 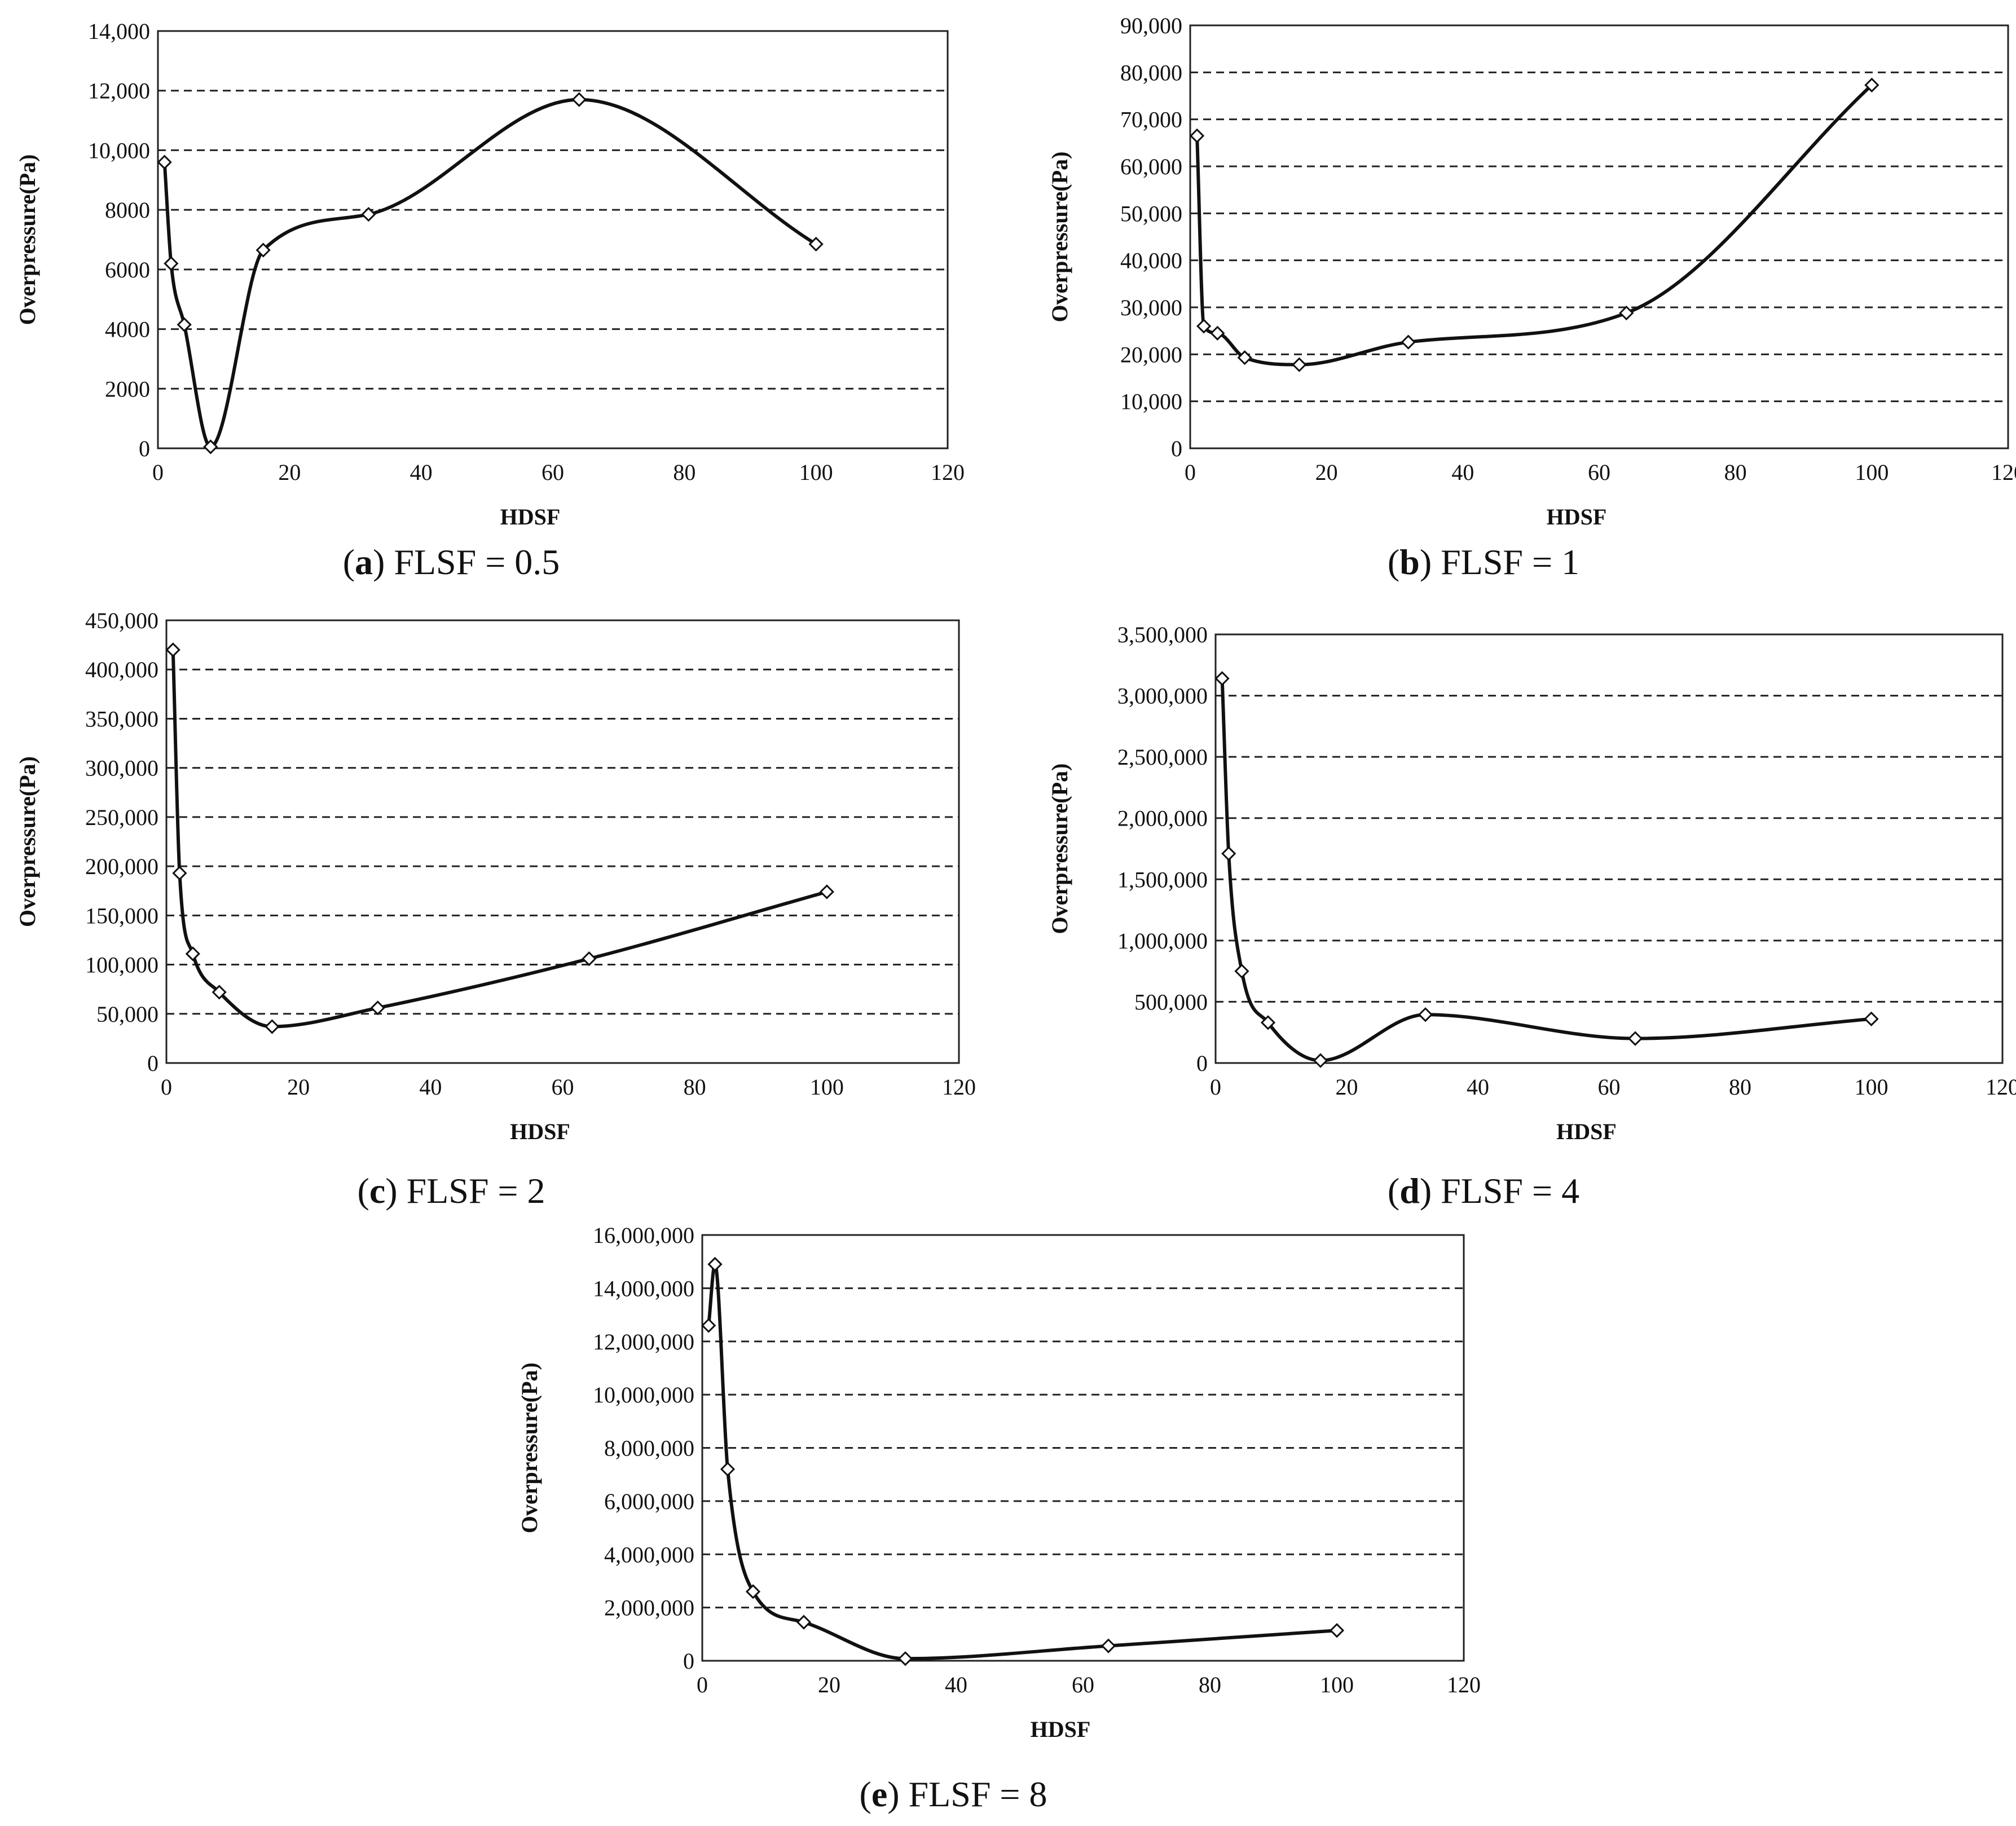 What do you see at coordinates (649, 1501) in the screenshot?
I see `y-tick-label: 6,000,000` at bounding box center [649, 1501].